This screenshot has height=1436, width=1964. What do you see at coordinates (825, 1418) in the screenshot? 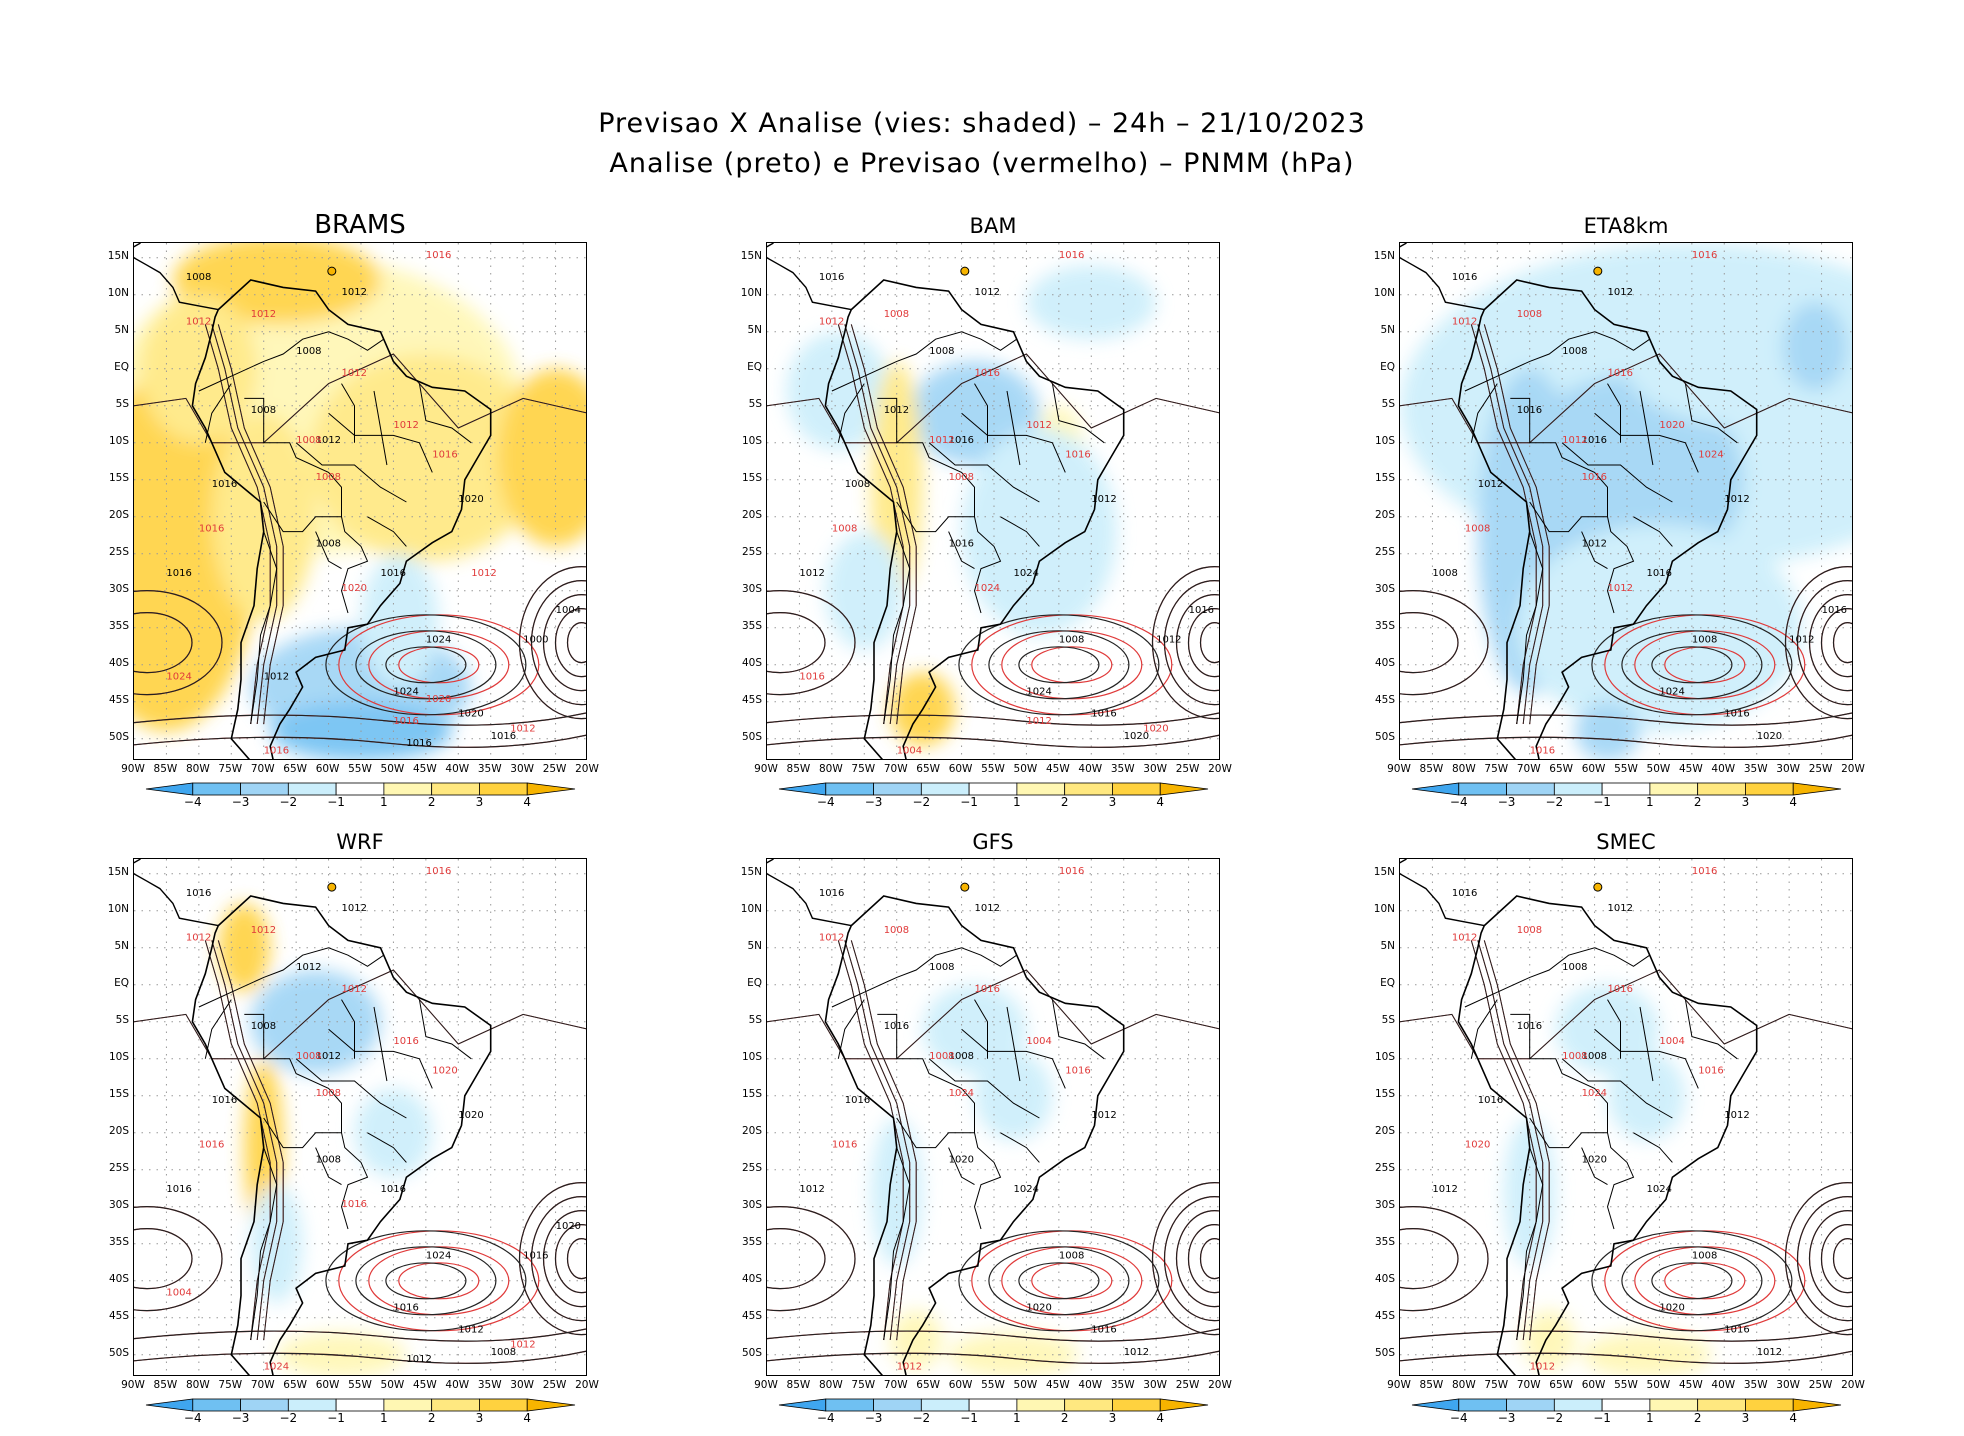
I see `colorbar-tick-label: −4` at bounding box center [825, 1418].